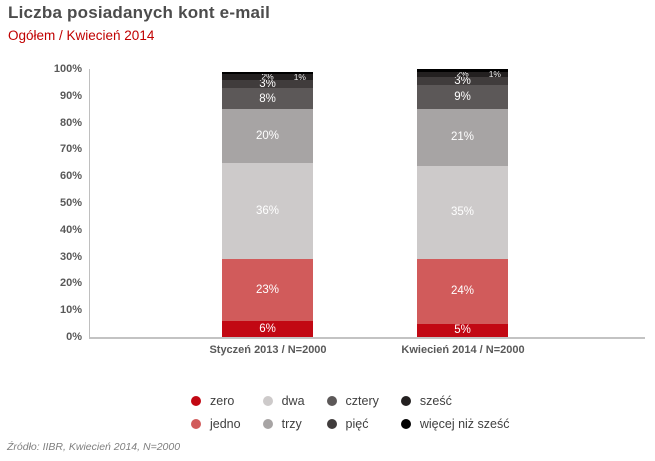 Image resolution: width=655 pixels, height=461 pixels. Describe the element at coordinates (70, 203) in the screenshot. I see `y-tick-label: 50%` at that location.